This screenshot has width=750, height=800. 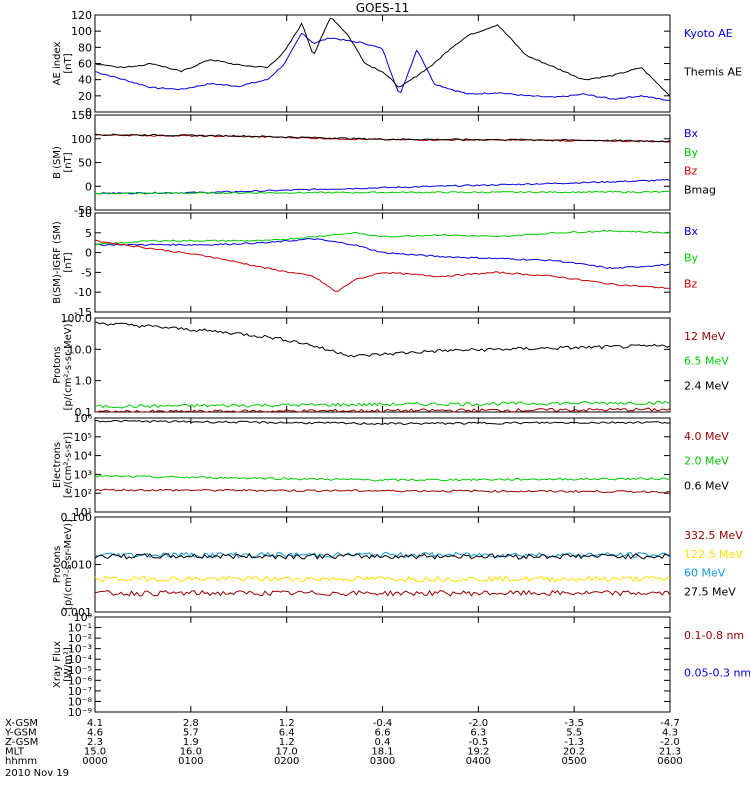 What do you see at coordinates (286, 761) in the screenshot?
I see `x-axis-value: 0200` at bounding box center [286, 761].